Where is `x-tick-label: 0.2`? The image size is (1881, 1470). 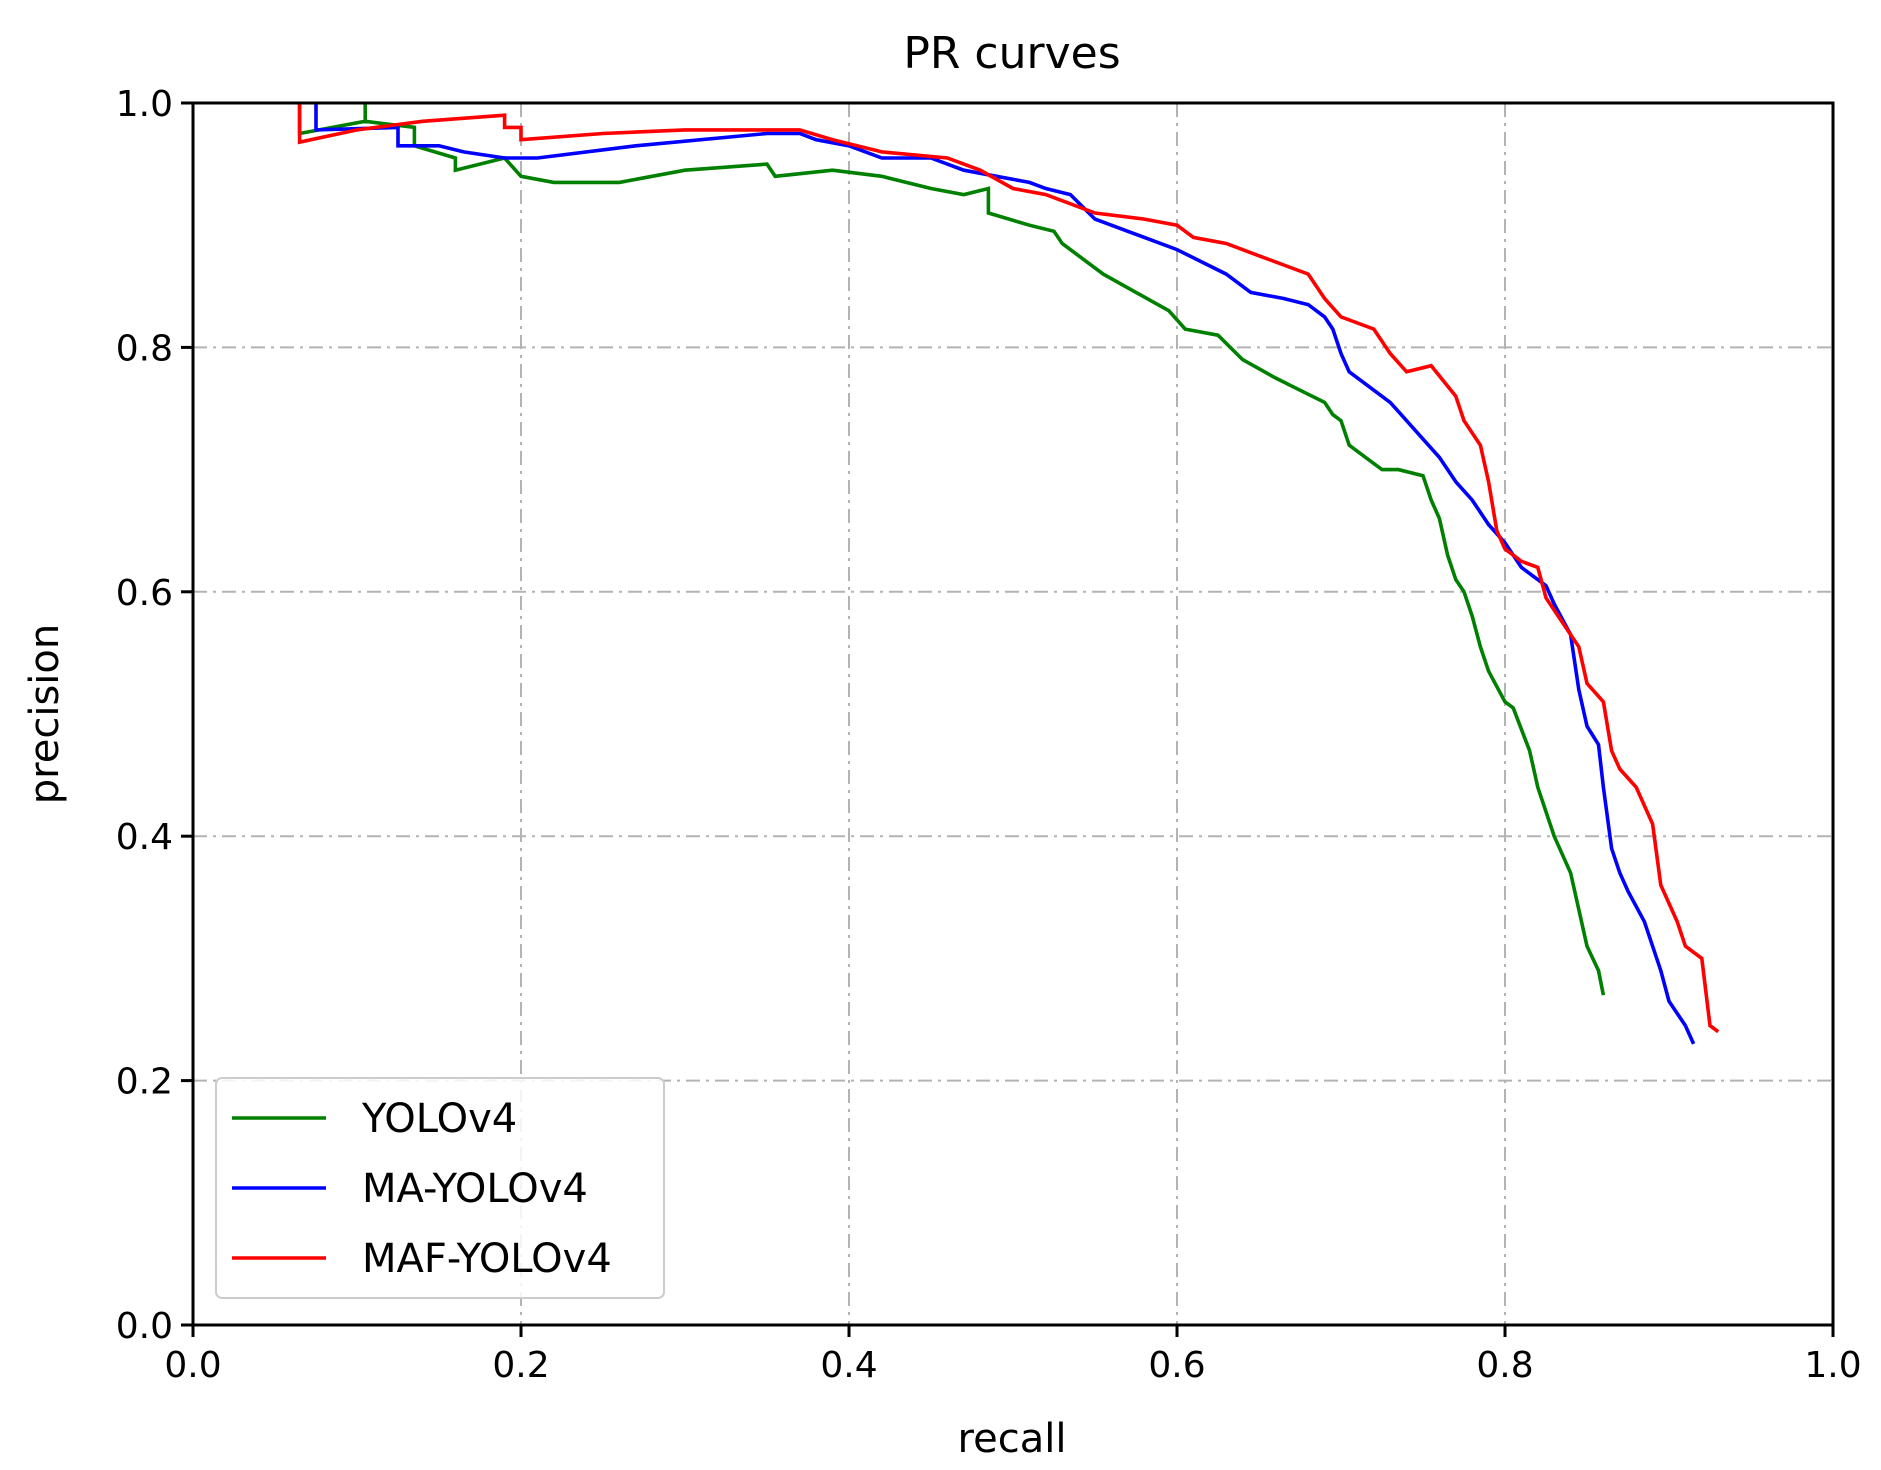 x-tick-label: 0.2 is located at coordinates (520, 1365).